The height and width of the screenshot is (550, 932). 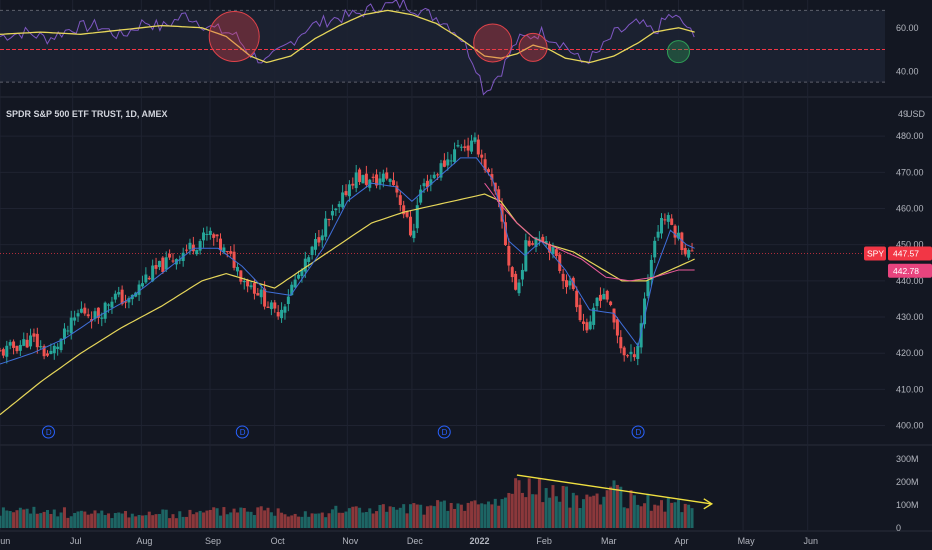 What do you see at coordinates (533, 47) in the screenshot?
I see `highlight-circle` at bounding box center [533, 47].